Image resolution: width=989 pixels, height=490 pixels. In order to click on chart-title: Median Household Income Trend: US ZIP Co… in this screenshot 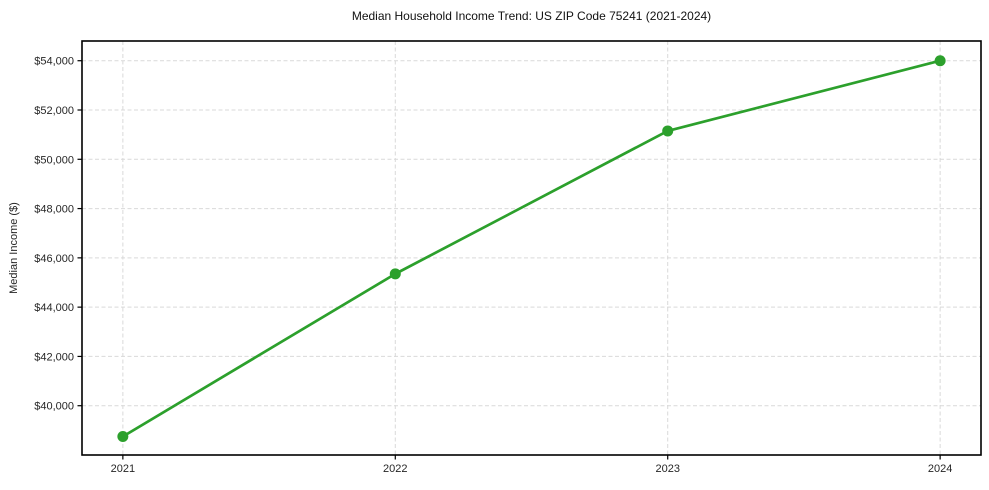, I will do `click(531, 16)`.